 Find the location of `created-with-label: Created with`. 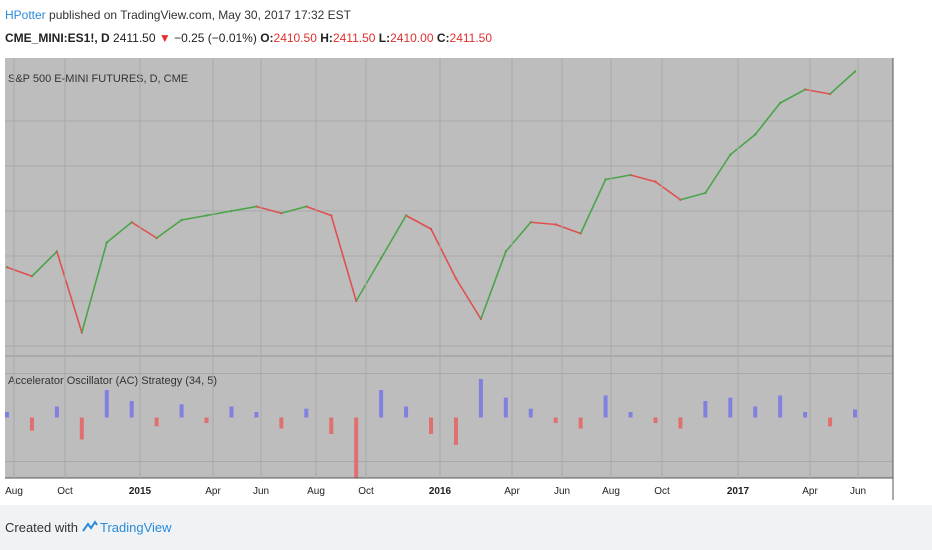

created-with-label: Created with is located at coordinates (41, 527).